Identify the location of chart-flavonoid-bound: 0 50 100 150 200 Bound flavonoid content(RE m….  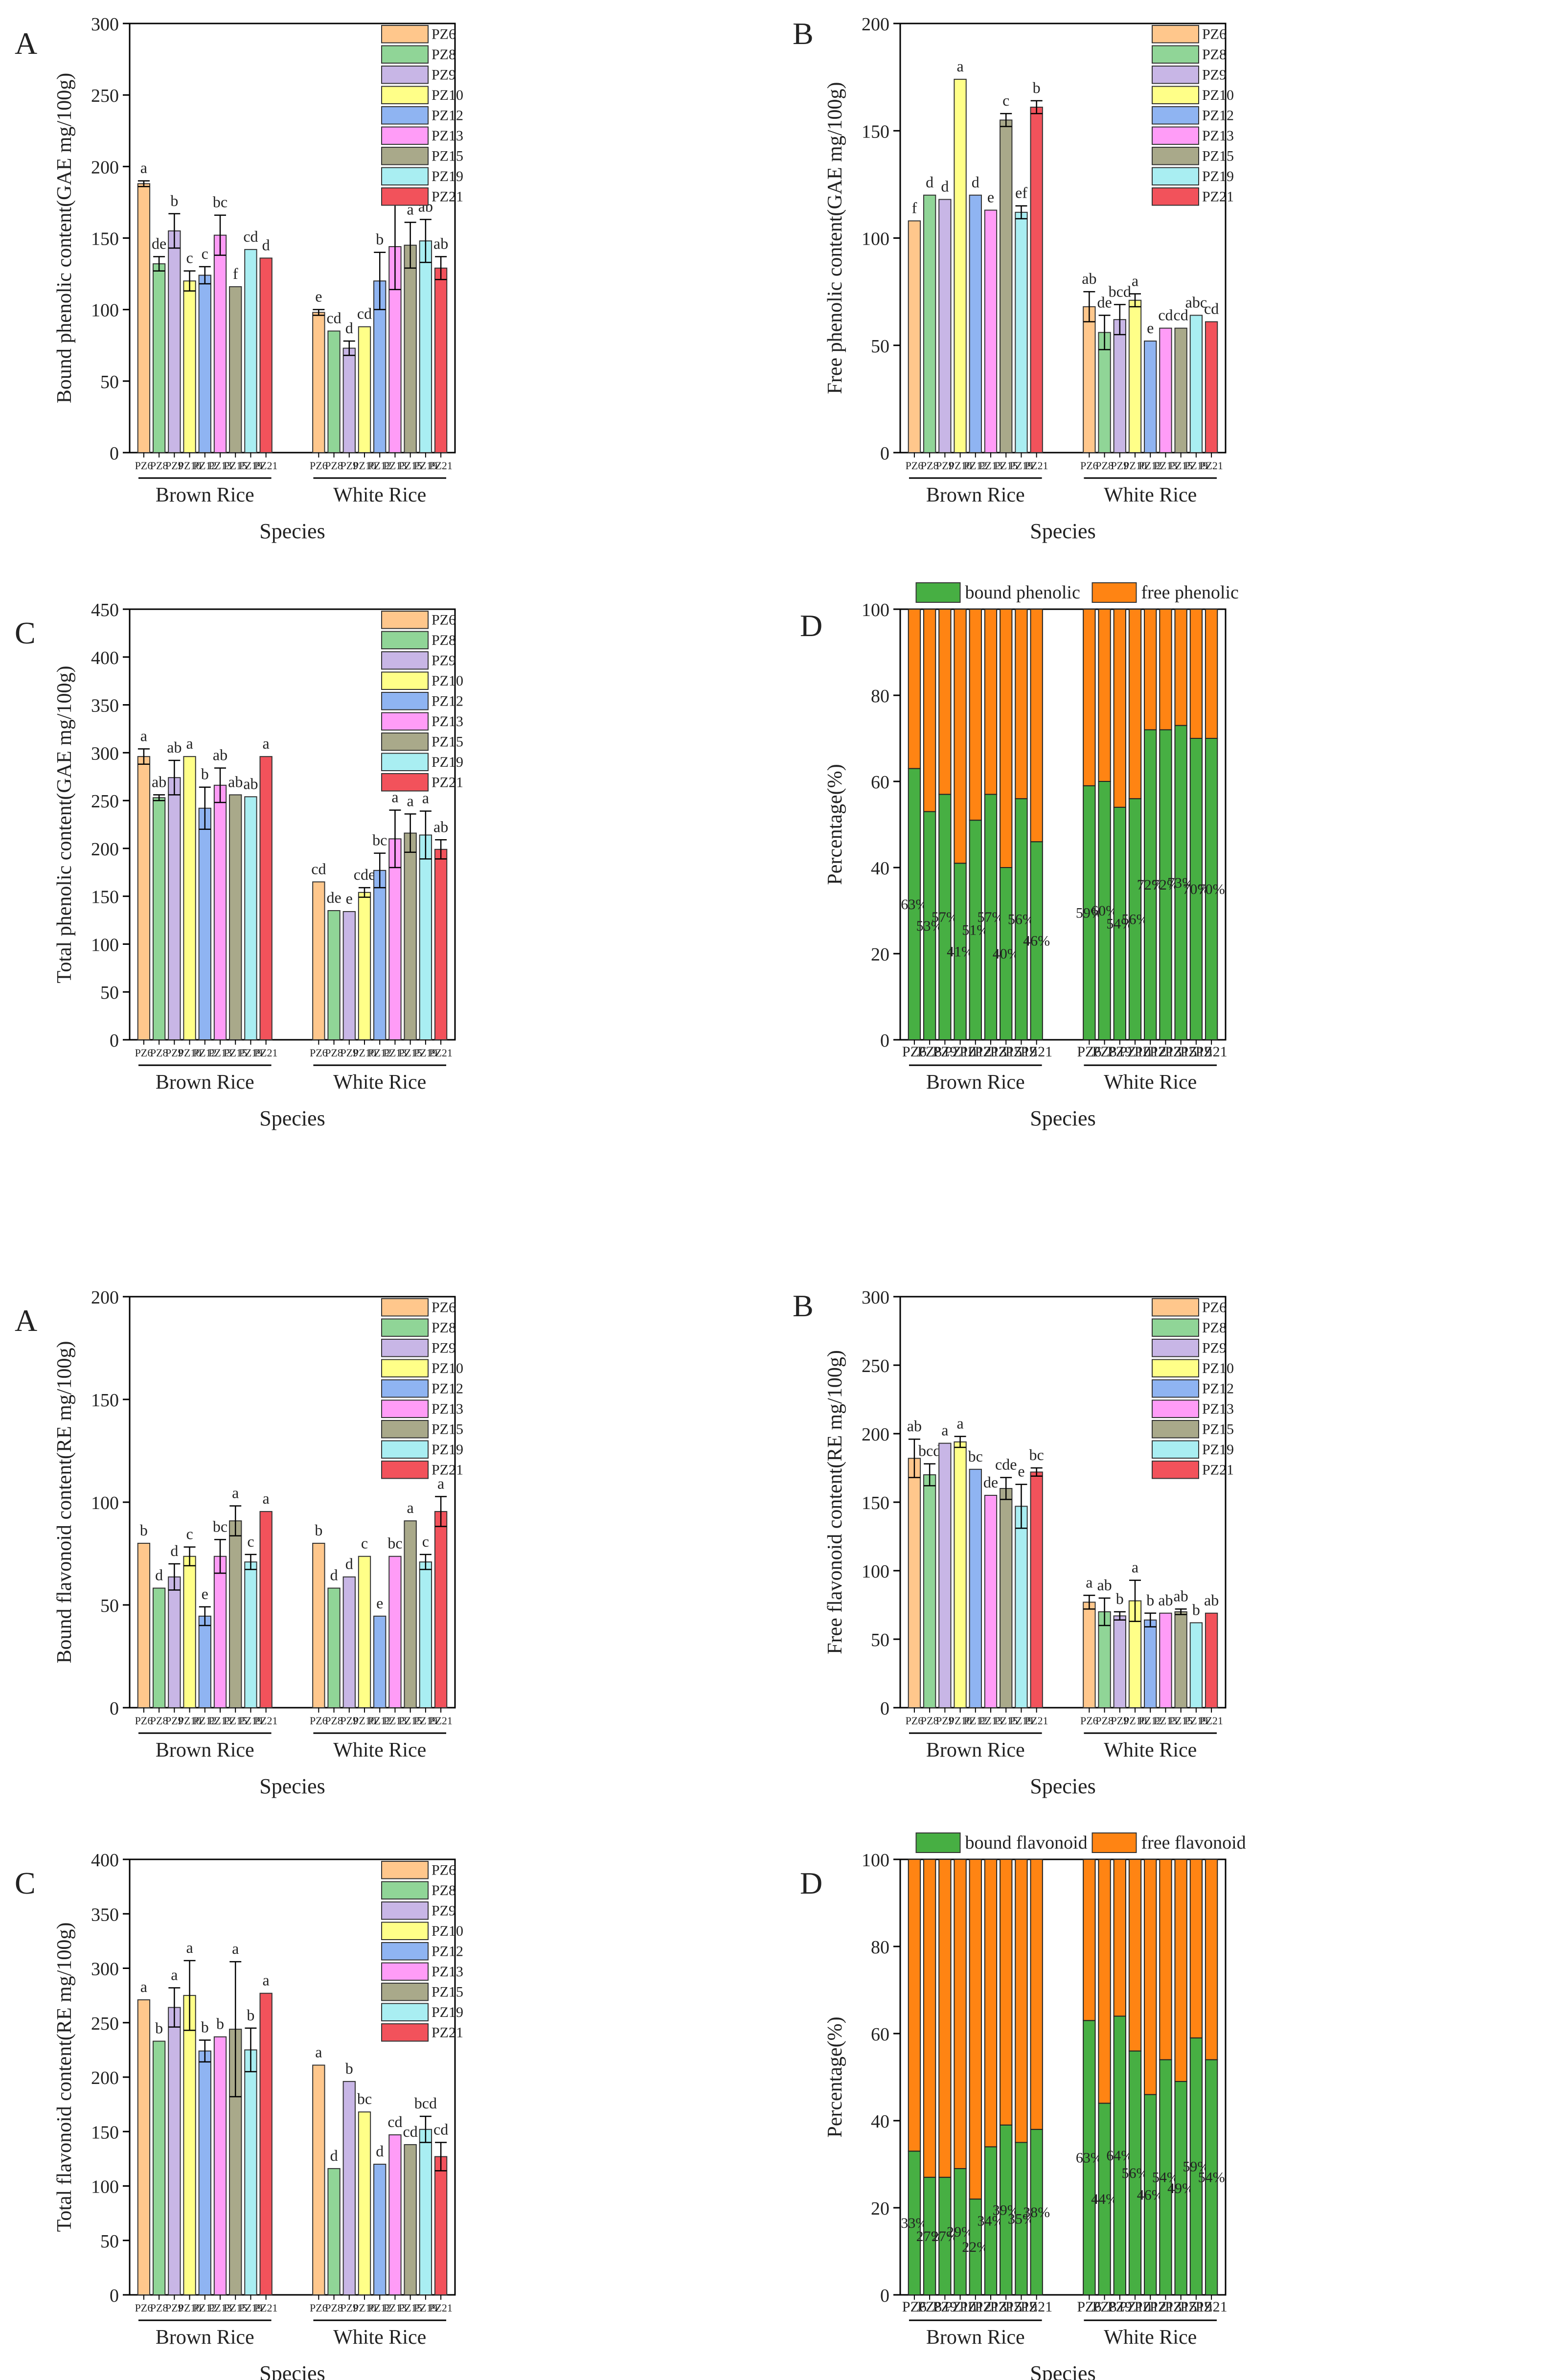
(239, 1542).